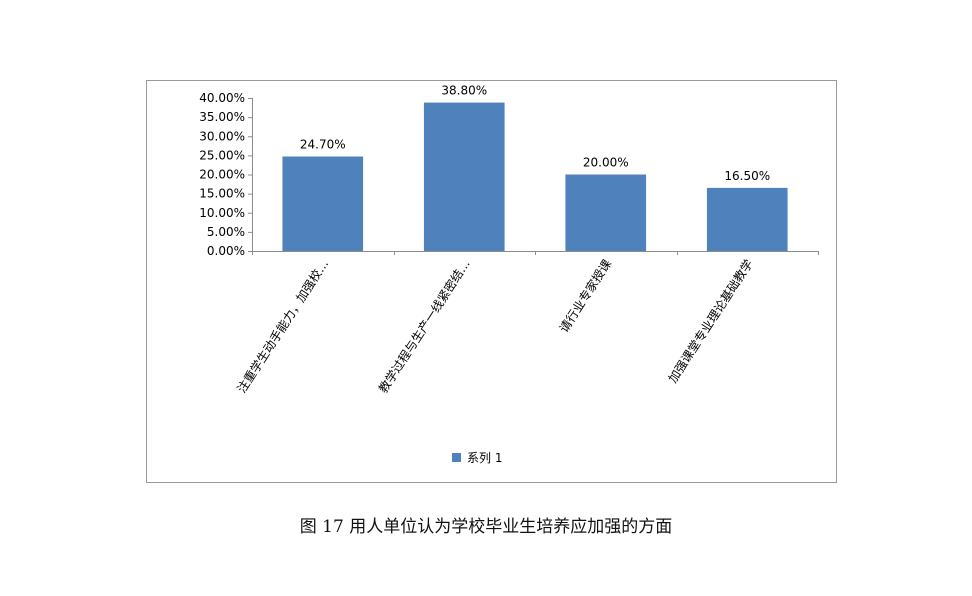 Image resolution: width=972 pixels, height=596 pixels. Describe the element at coordinates (222, 213) in the screenshot. I see `y-tick-label: 10.00%` at that location.